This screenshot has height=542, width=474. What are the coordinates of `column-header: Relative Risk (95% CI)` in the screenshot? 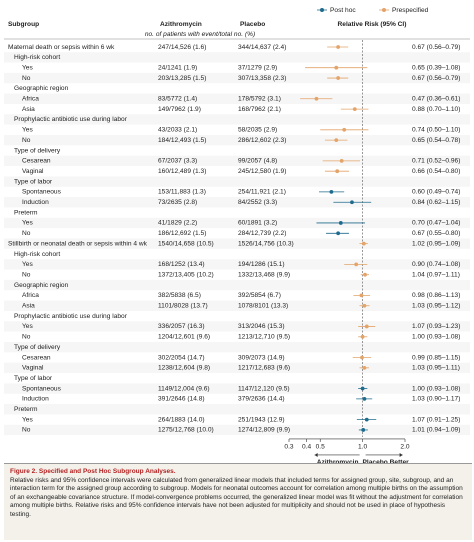 It's located at (372, 24).